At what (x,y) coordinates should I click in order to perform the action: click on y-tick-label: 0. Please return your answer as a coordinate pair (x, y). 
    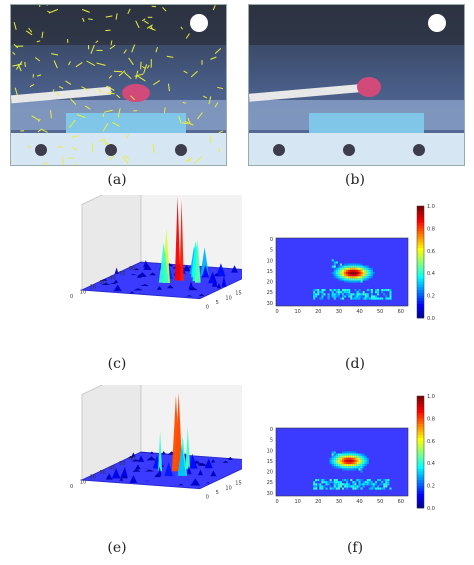
    Looking at the image, I should click on (207, 498).